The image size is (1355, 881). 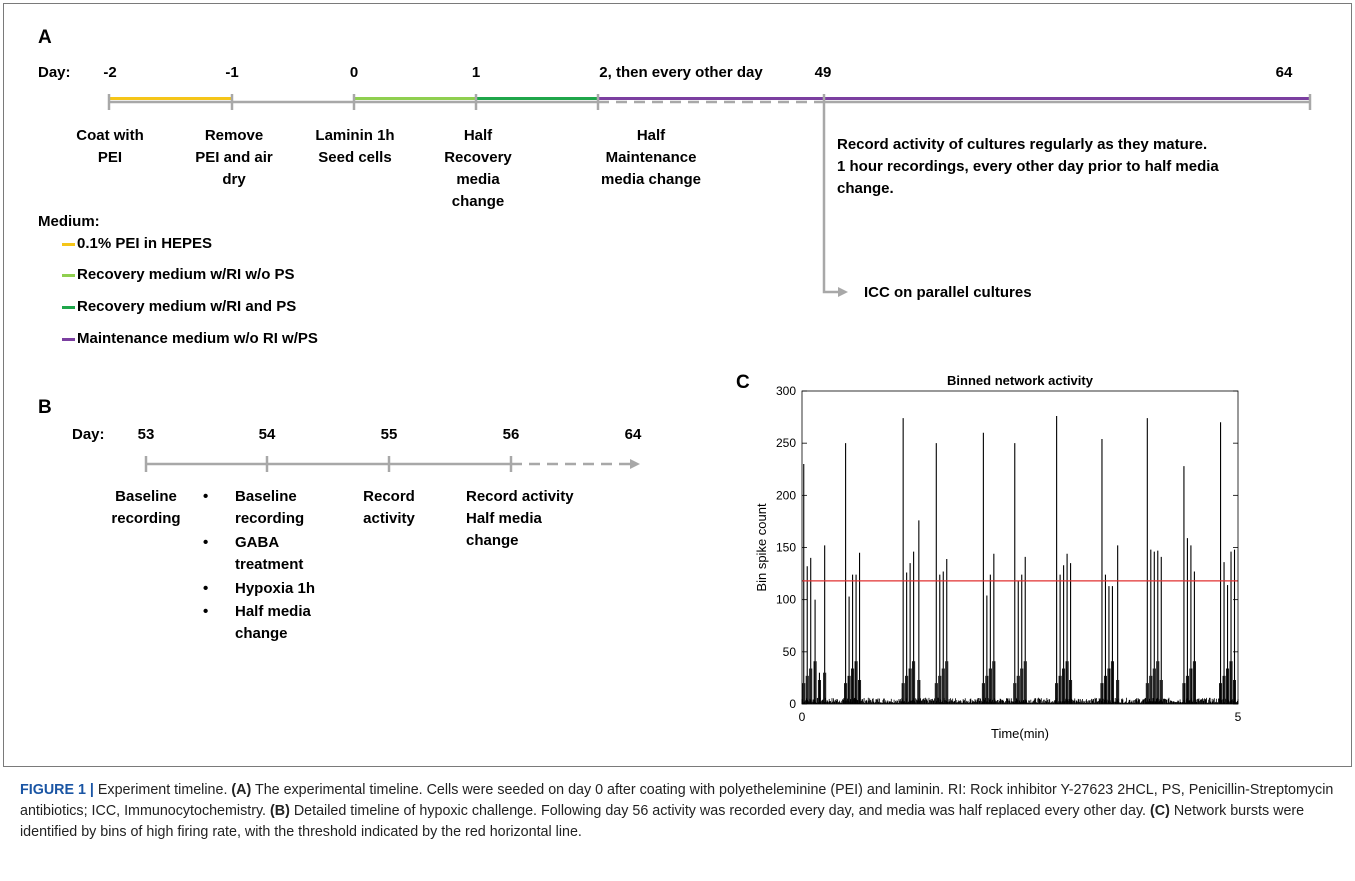 I want to click on day-marker: 0, so click(x=354, y=72).